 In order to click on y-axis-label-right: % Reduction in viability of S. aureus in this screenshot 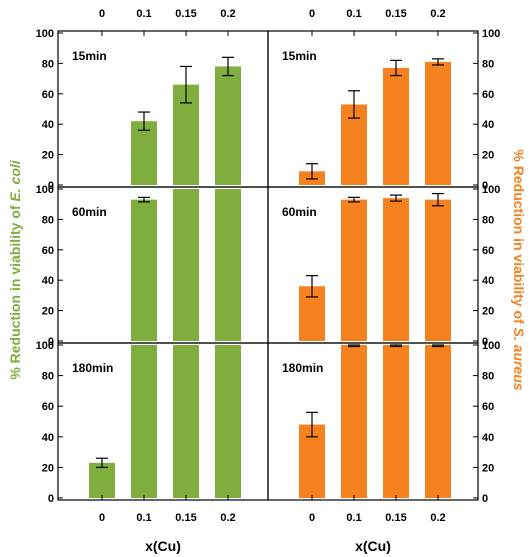, I will do `click(519, 269)`.